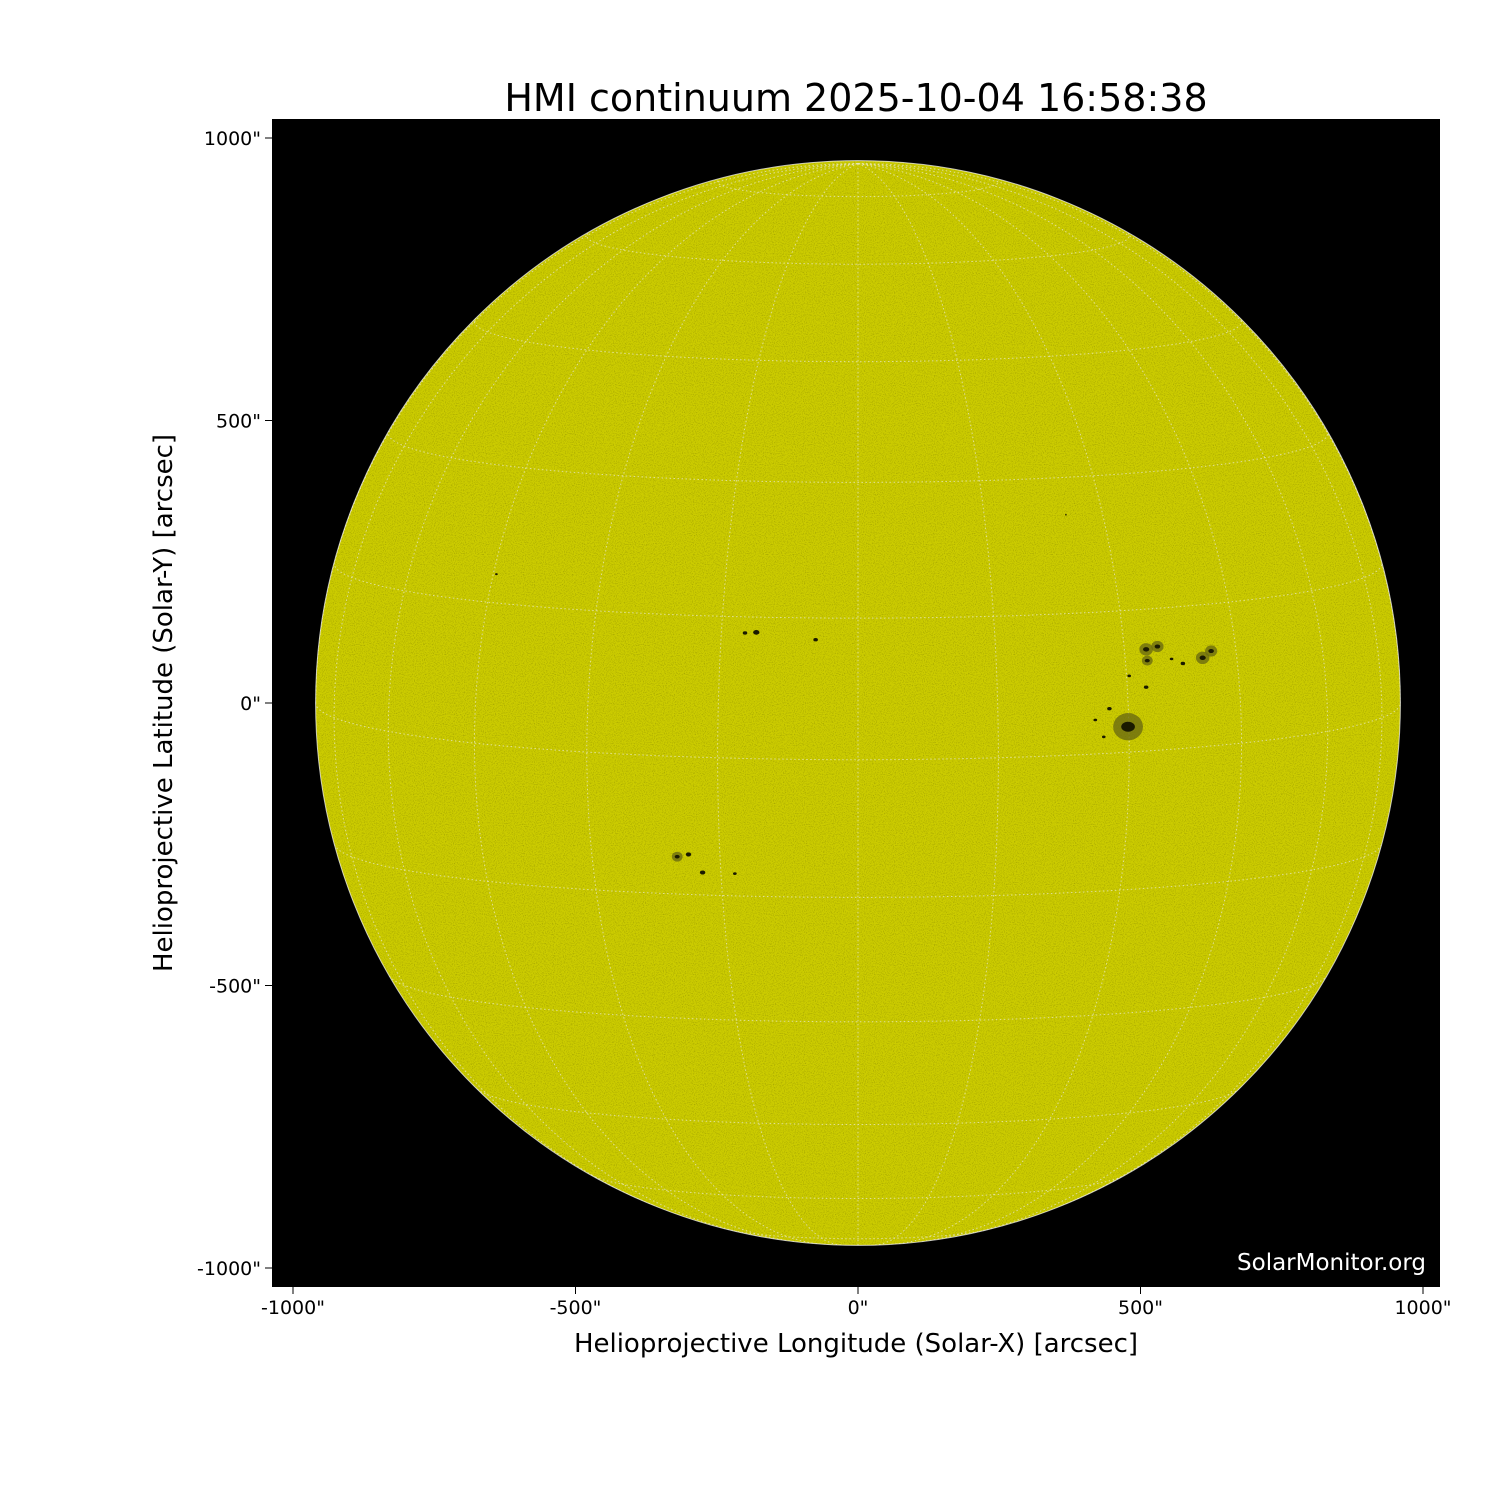  I want to click on x-tick-label: -1000", so click(293, 1308).